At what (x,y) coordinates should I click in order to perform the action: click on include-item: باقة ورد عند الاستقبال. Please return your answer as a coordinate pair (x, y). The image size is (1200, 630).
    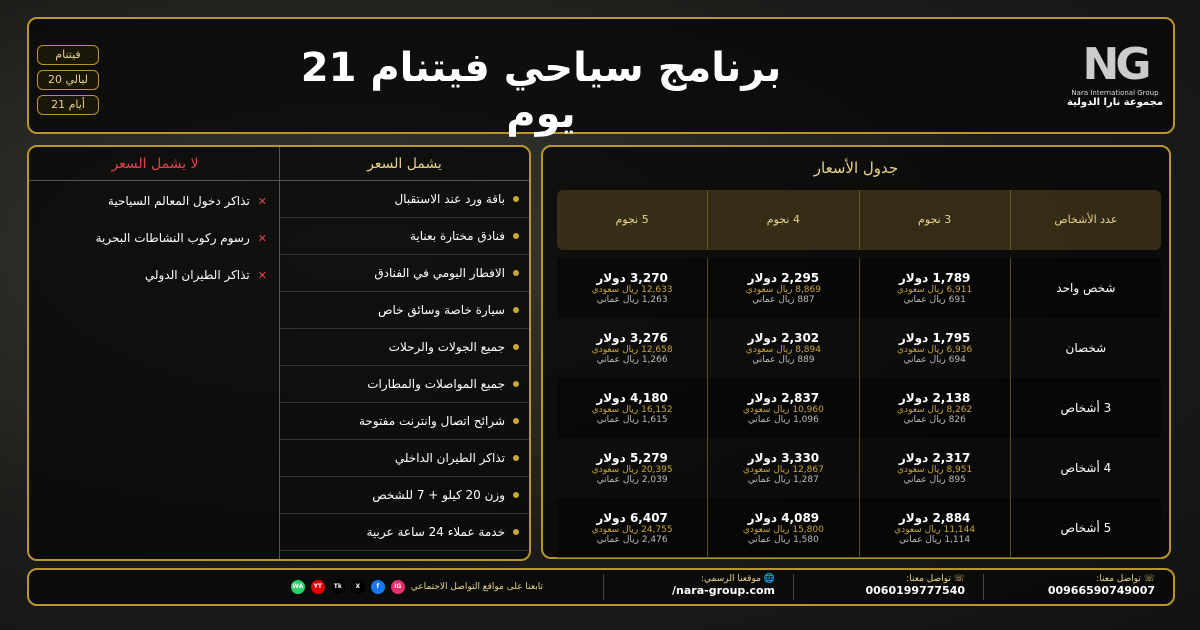
    Looking at the image, I should click on (404, 199).